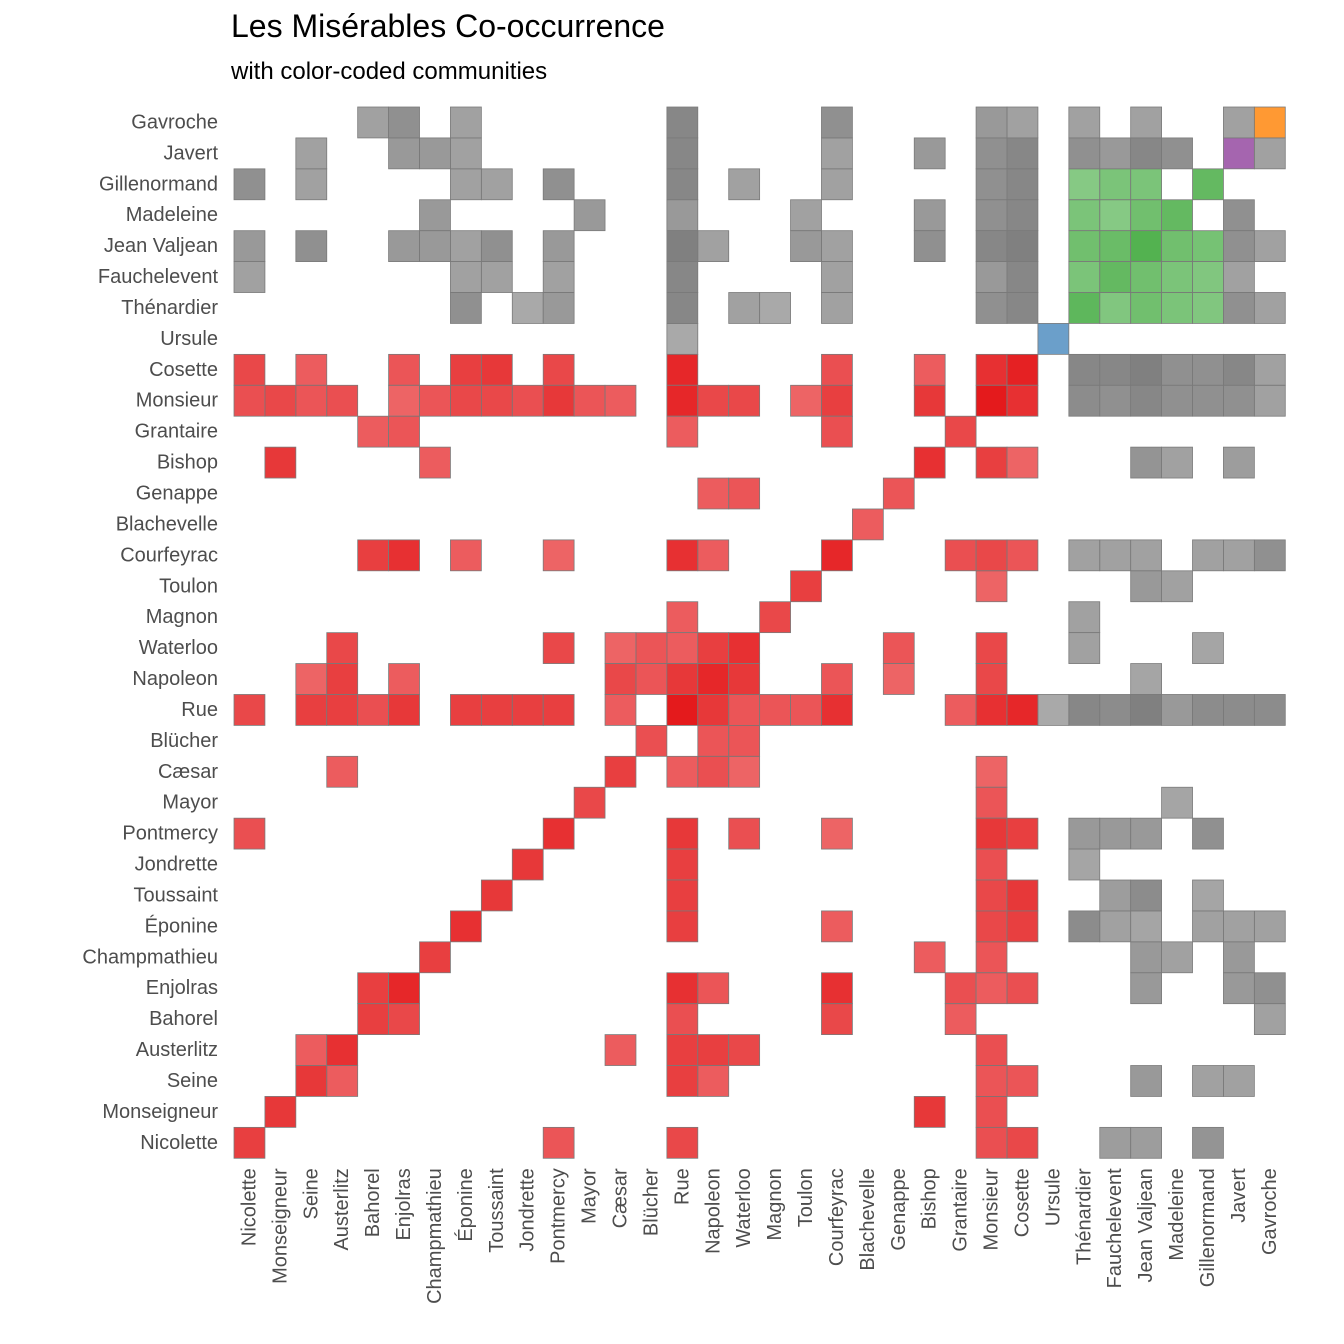 This screenshot has height=1344, width=1344. I want to click on cell-jondrette-jondrette, so click(527, 864).